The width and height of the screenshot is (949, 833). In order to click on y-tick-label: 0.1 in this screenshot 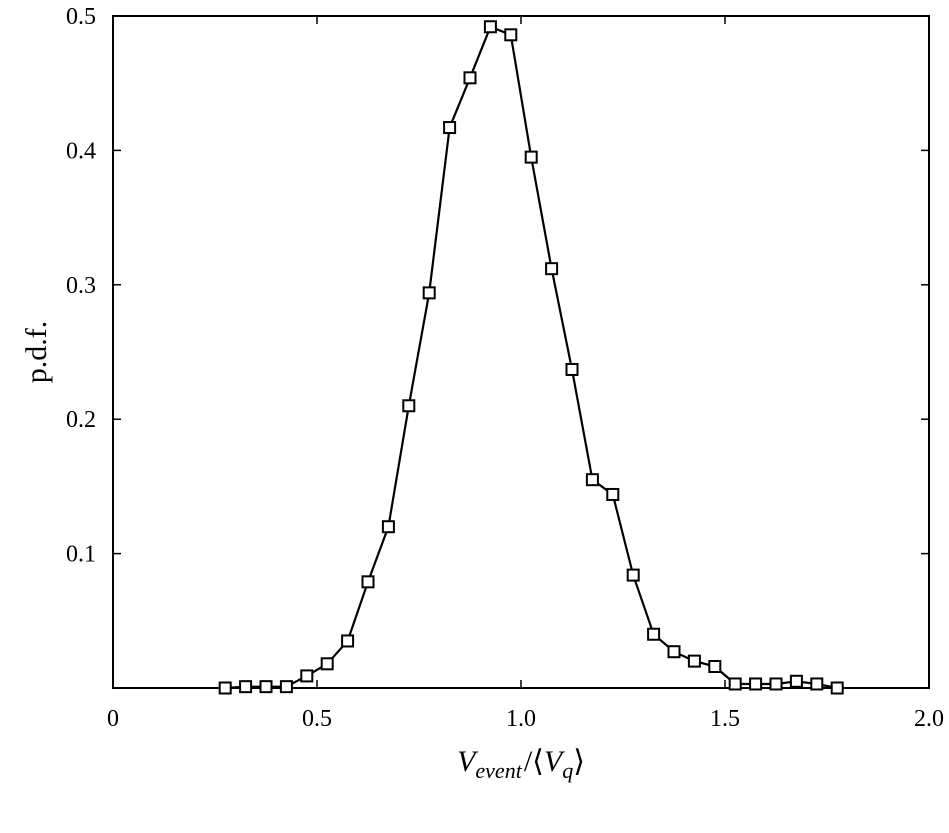, I will do `click(81, 555)`.